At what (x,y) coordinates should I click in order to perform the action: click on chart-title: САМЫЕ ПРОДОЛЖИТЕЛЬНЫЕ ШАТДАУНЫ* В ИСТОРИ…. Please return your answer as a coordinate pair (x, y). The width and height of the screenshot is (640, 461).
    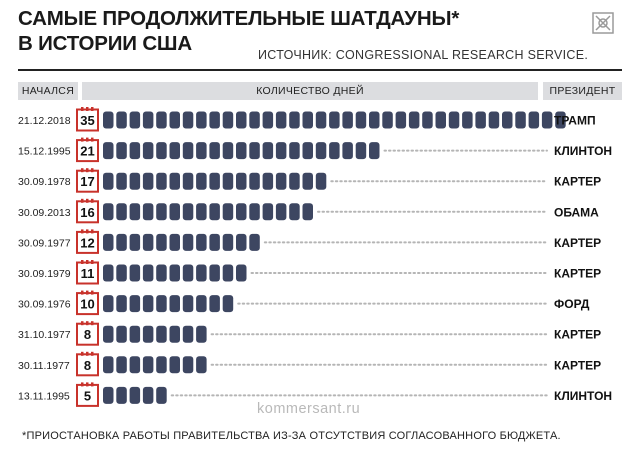
    Looking at the image, I should click on (238, 31).